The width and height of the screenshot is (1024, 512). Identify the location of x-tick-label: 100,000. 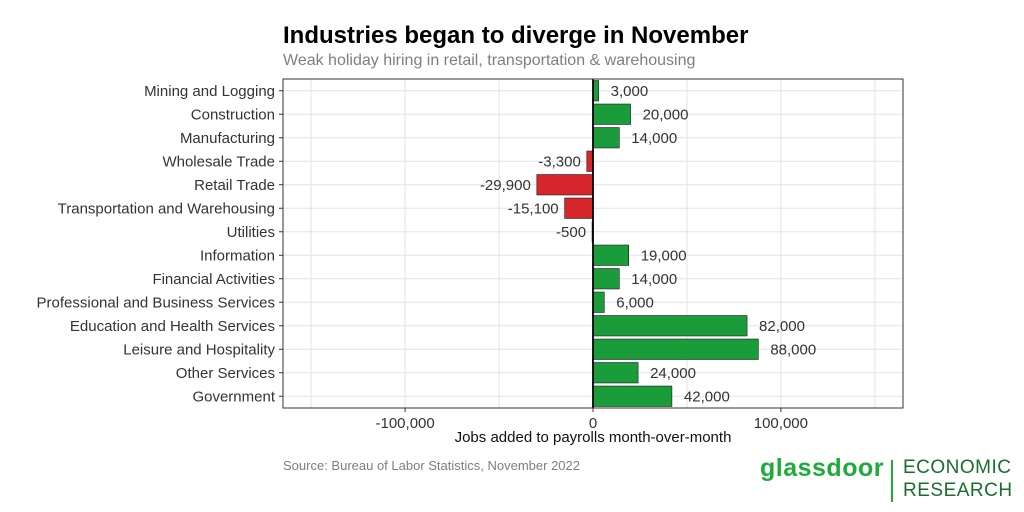
(781, 423).